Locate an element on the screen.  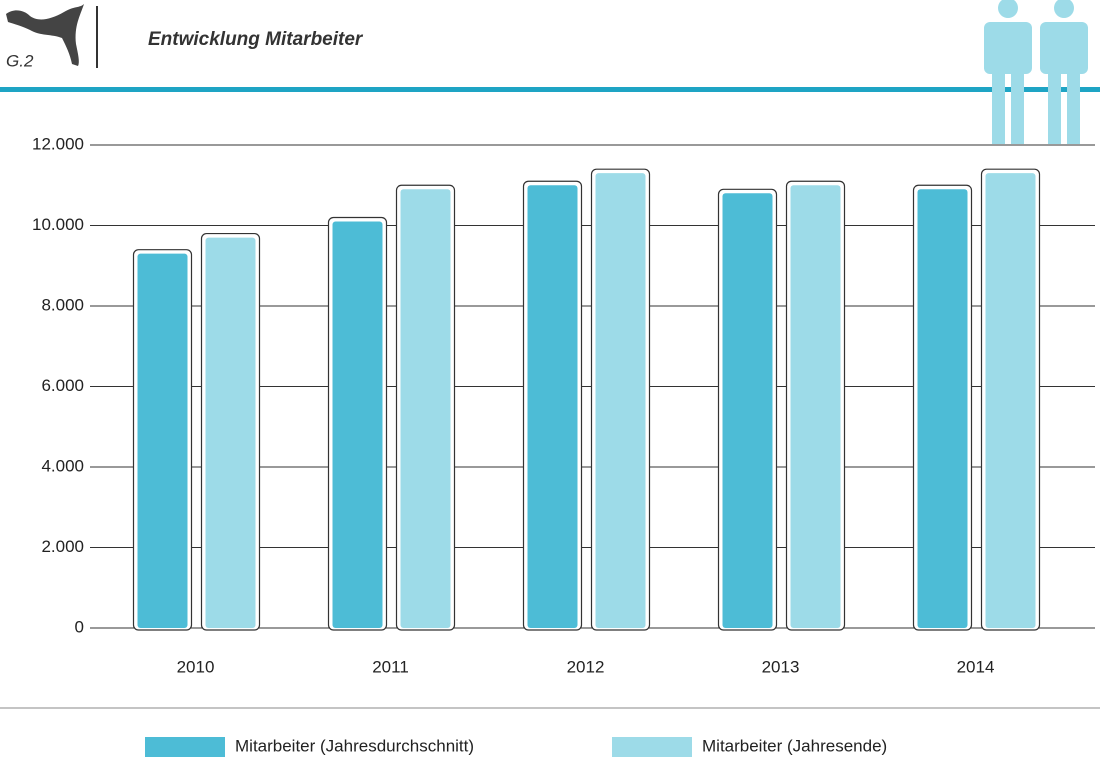
chart-title: Entwicklung Mitarbeiter is located at coordinates (256, 39).